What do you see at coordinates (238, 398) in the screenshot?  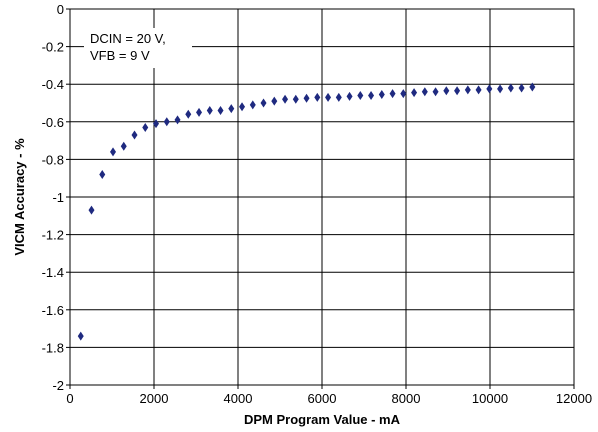 I see `x-tick-label: 4000` at bounding box center [238, 398].